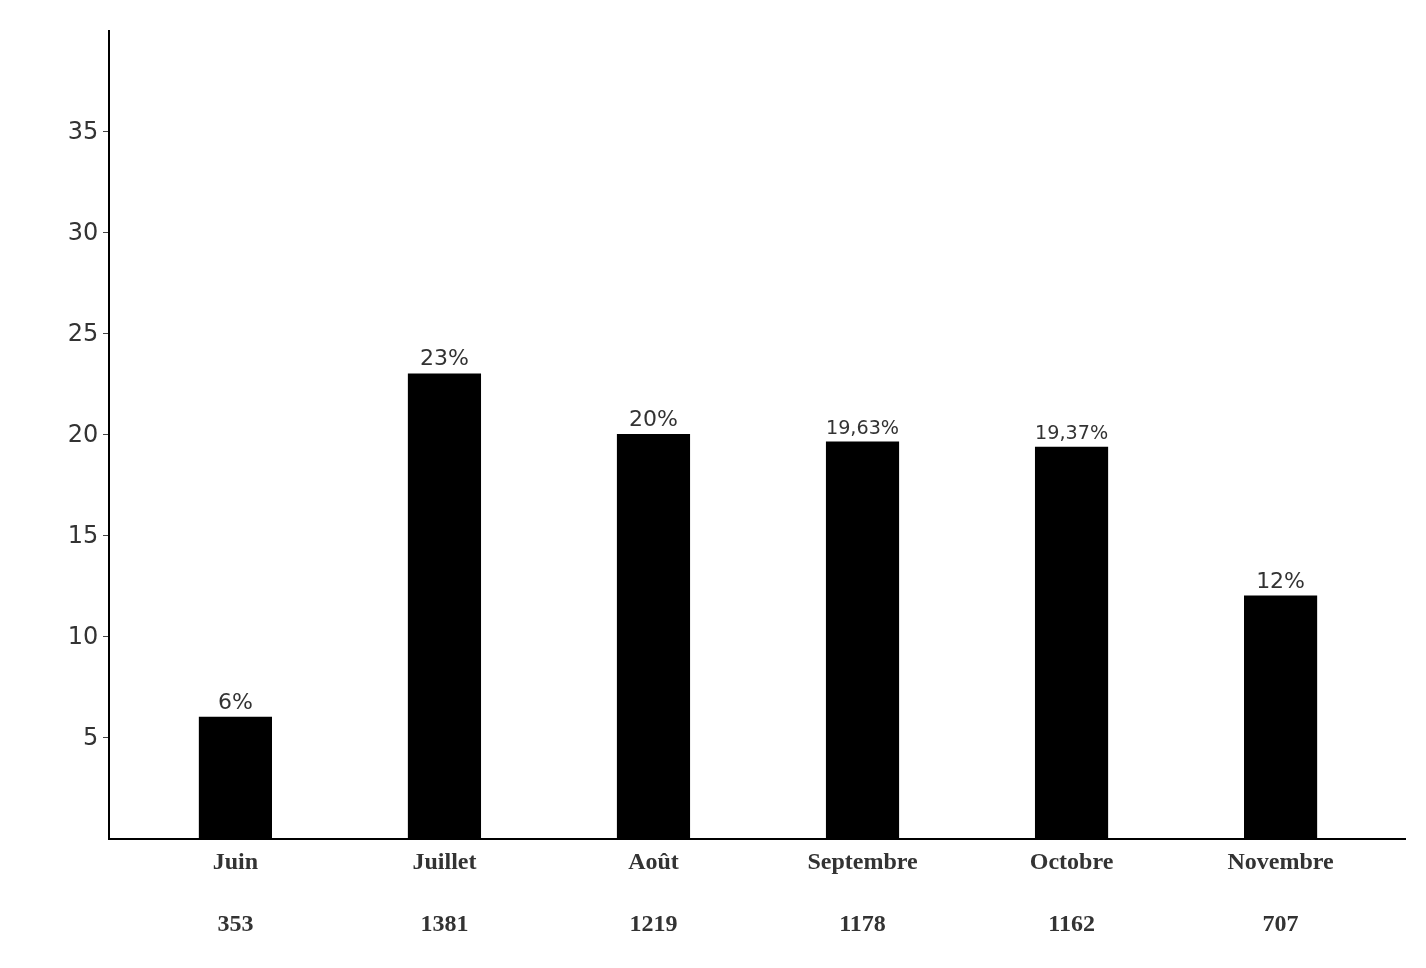  What do you see at coordinates (653, 418) in the screenshot?
I see `data-label: 20%` at bounding box center [653, 418].